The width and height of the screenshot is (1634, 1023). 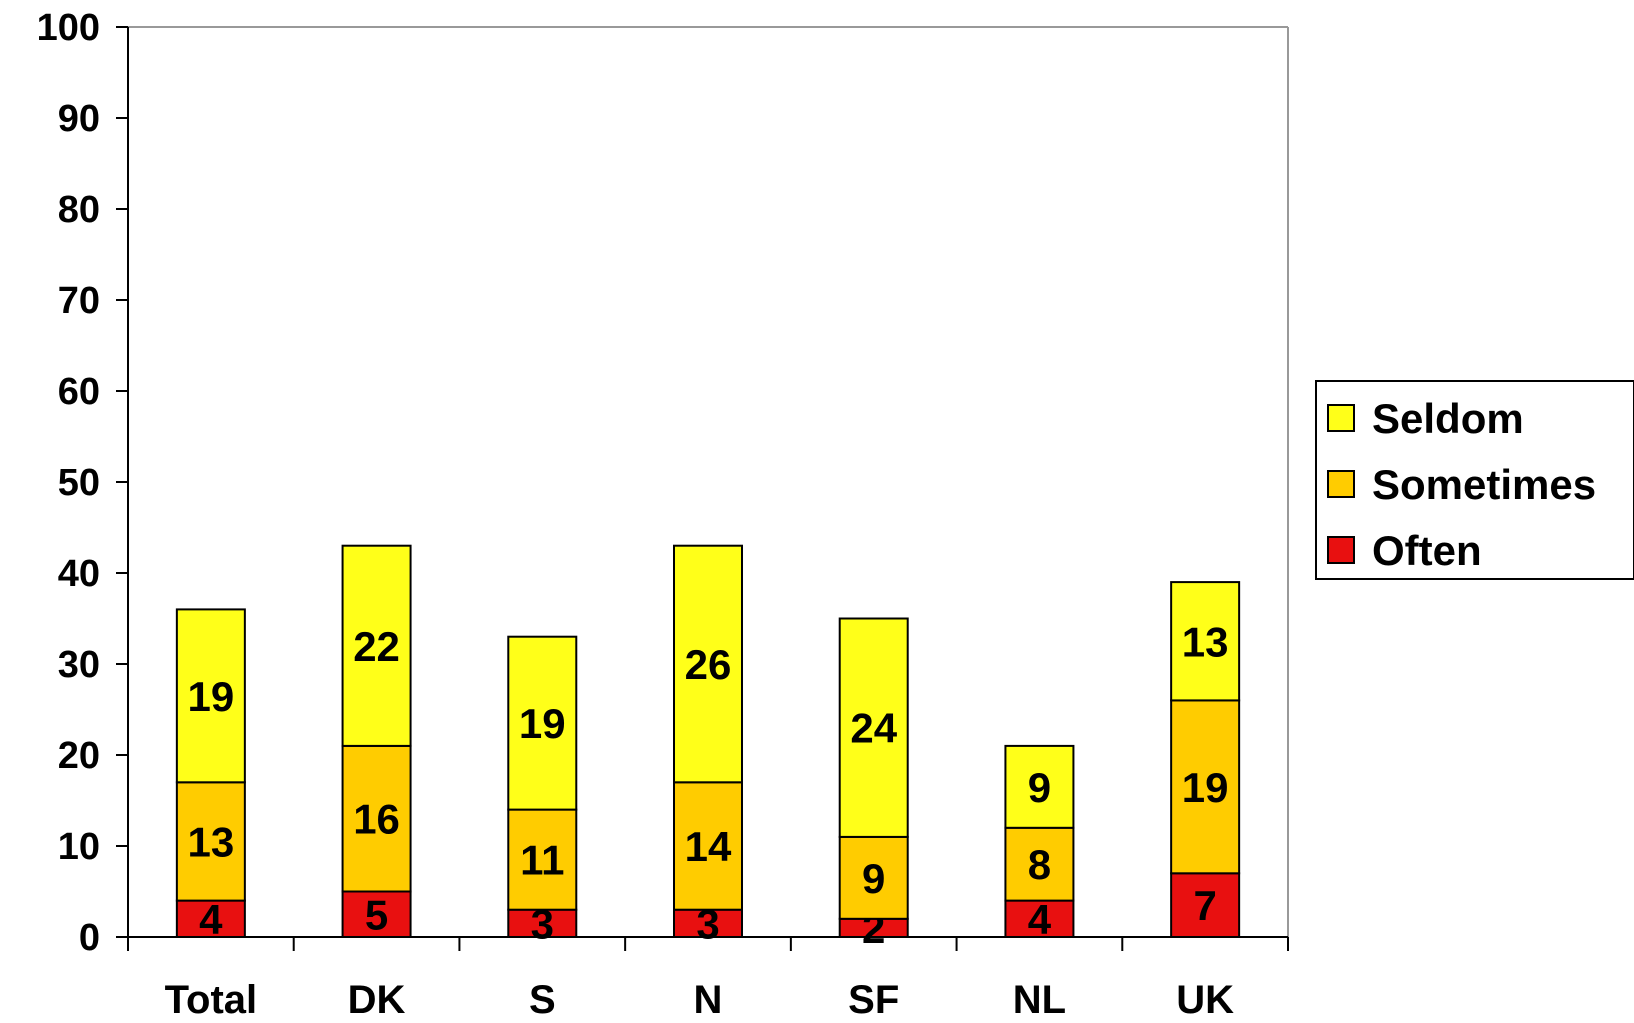 What do you see at coordinates (542, 1000) in the screenshot?
I see `x-category-label: S` at bounding box center [542, 1000].